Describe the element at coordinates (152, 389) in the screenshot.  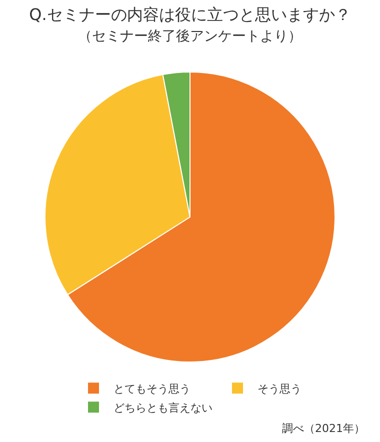
I see `legend-label: とてもそう思う` at that location.